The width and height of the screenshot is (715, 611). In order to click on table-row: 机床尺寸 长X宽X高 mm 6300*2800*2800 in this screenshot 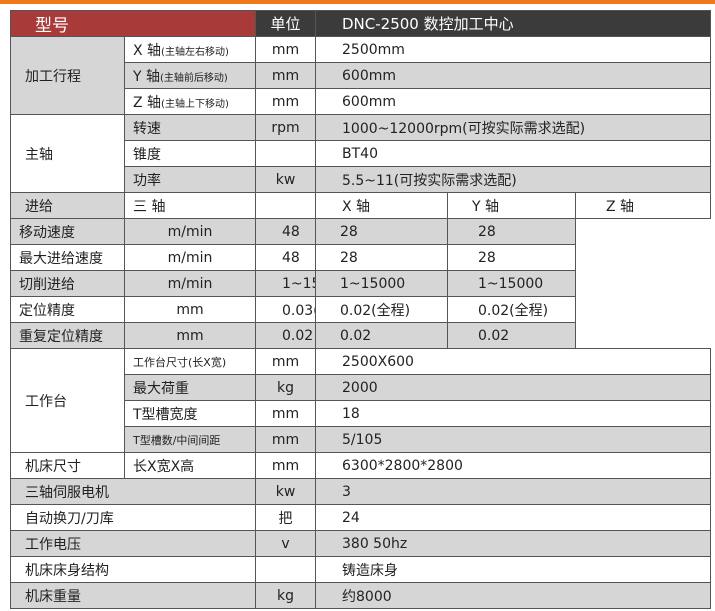, I will do `click(360, 465)`.